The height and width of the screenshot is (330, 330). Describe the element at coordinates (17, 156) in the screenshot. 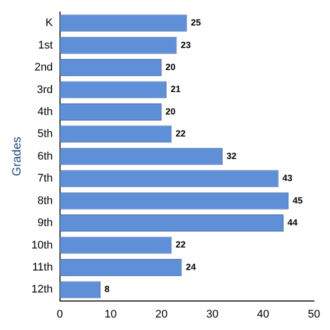

I see `y-axis-title: Grades` at that location.